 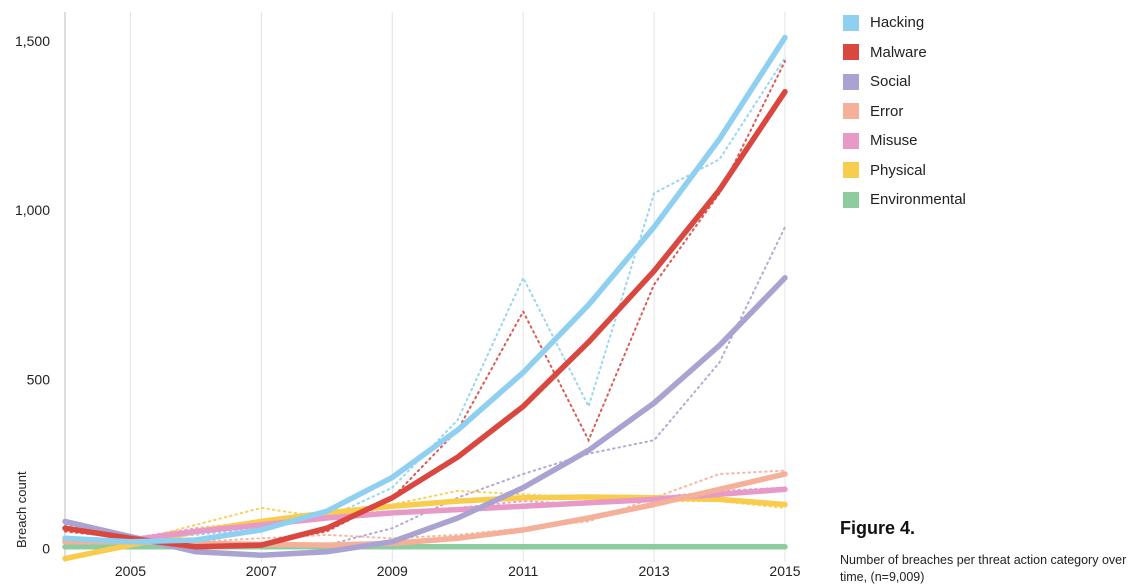 What do you see at coordinates (898, 170) in the screenshot?
I see `legend-label: Physical` at bounding box center [898, 170].